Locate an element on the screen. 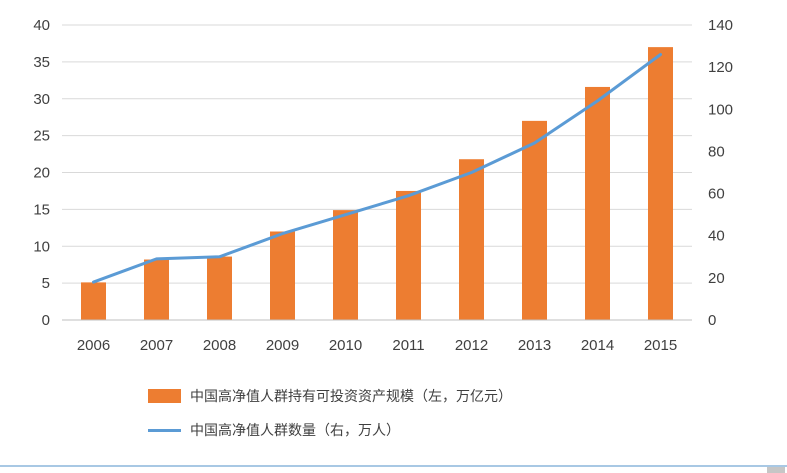 This screenshot has width=787, height=473. svg-text: 2009 is located at coordinates (282, 345).